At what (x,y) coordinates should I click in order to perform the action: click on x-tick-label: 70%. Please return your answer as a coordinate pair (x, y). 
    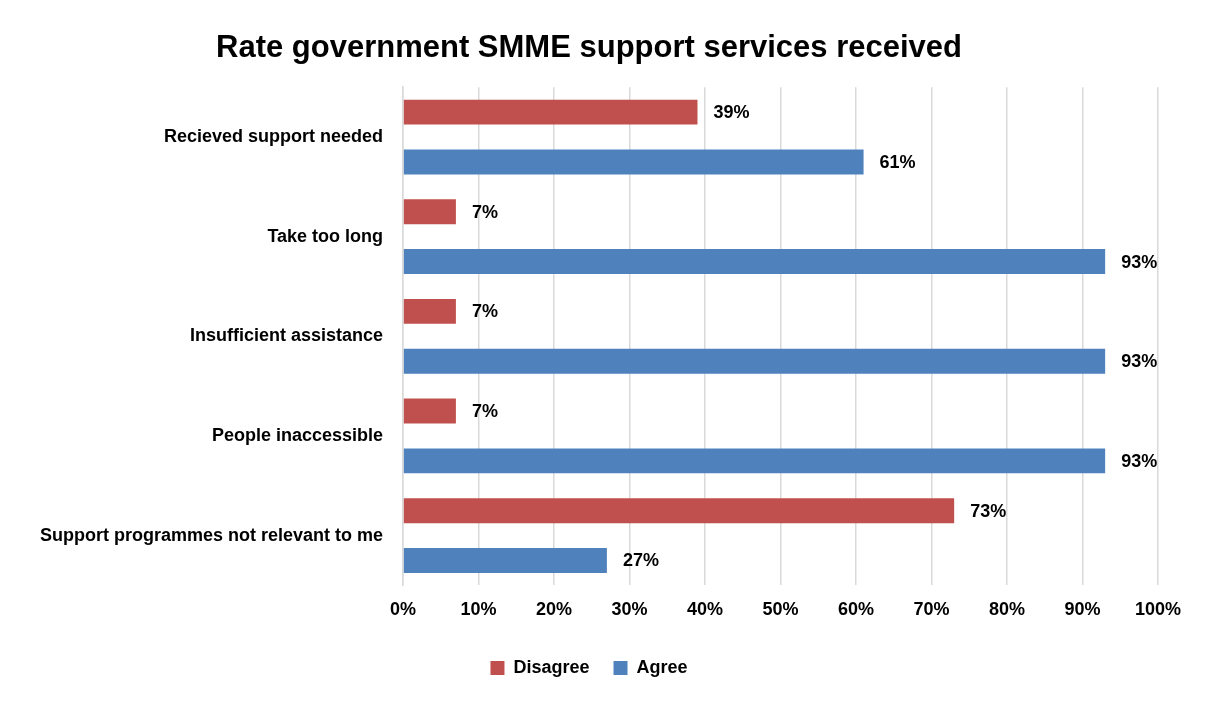
    Looking at the image, I should click on (931, 609).